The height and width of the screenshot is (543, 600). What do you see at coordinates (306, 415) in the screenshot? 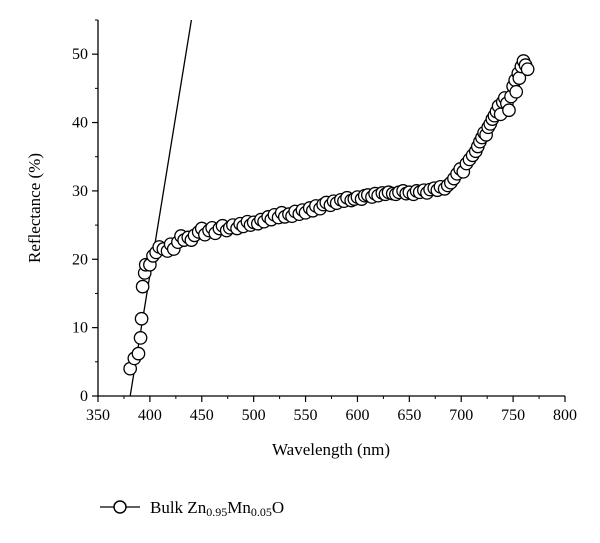
I see `x-tick-label: 550` at bounding box center [306, 415].